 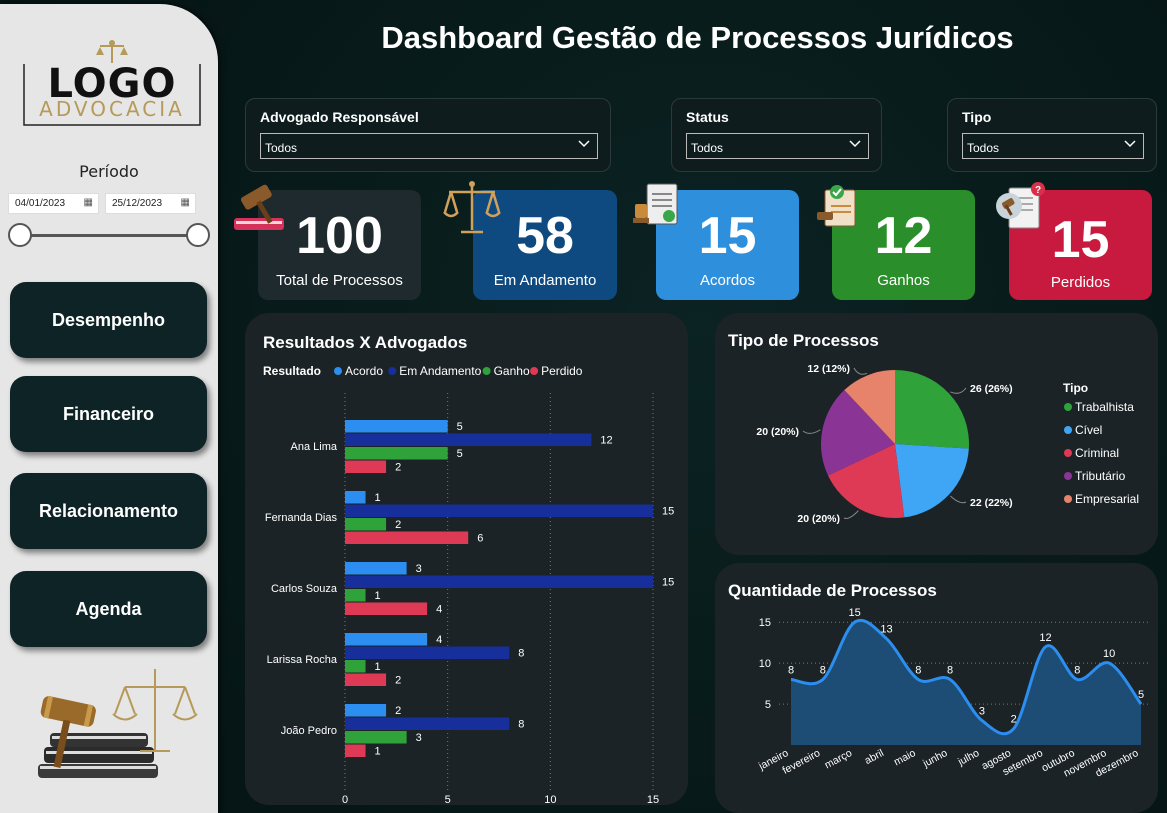 I want to click on kpi-total-label: Total de Processos, so click(x=339, y=280).